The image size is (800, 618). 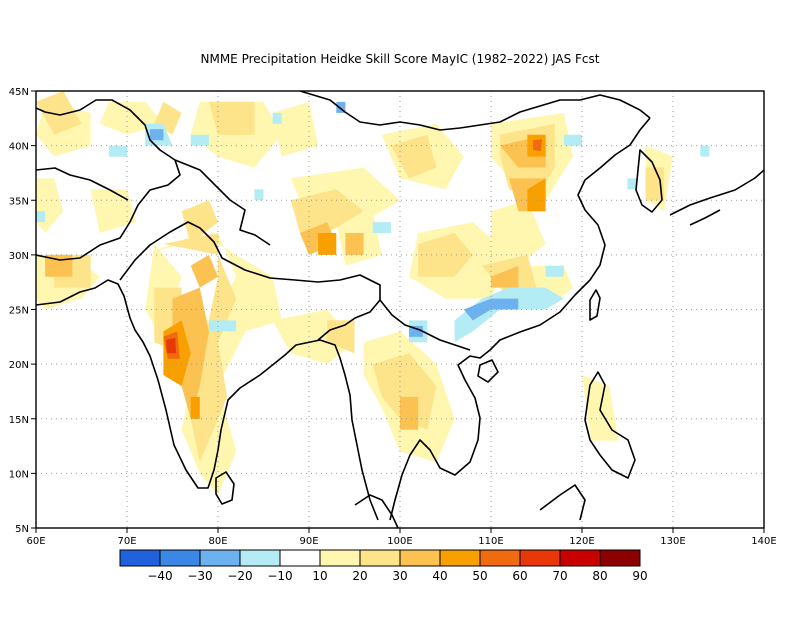 I want to click on tick-label-lon-90: 90E, so click(x=308, y=541).